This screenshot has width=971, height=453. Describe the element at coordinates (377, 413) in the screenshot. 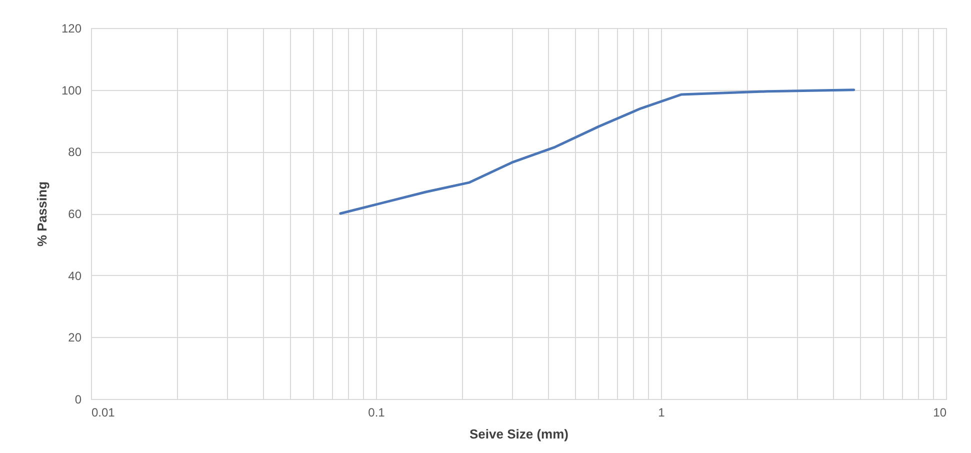

I see `x-tick-label: 0.1` at that location.